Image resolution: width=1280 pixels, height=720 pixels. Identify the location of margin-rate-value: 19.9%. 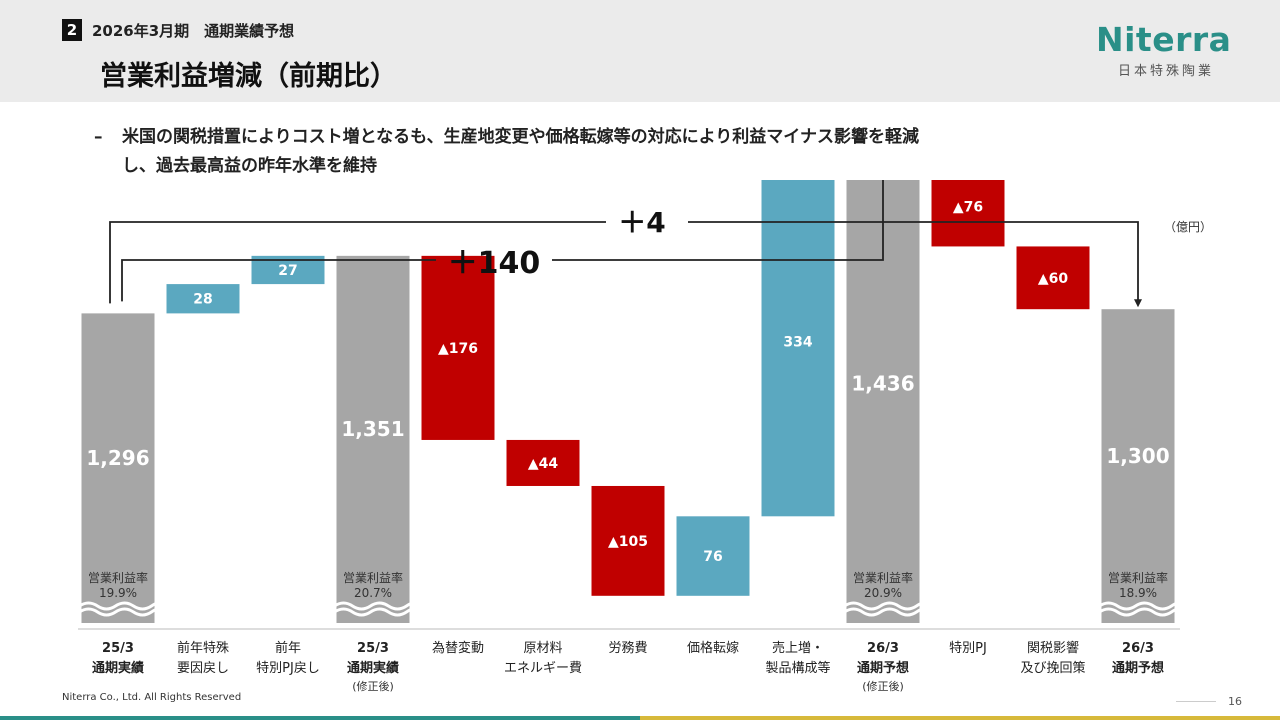
(118, 593).